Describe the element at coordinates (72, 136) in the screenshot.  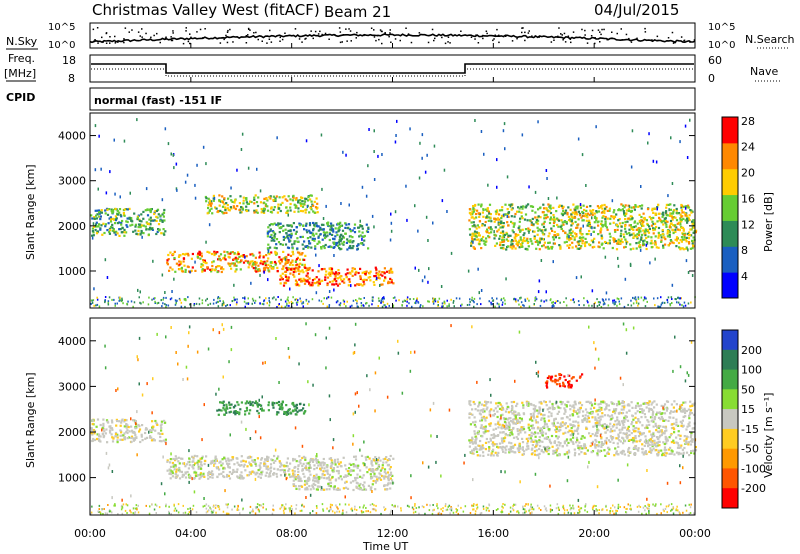
I see `power-range-tick-label: 4000` at that location.